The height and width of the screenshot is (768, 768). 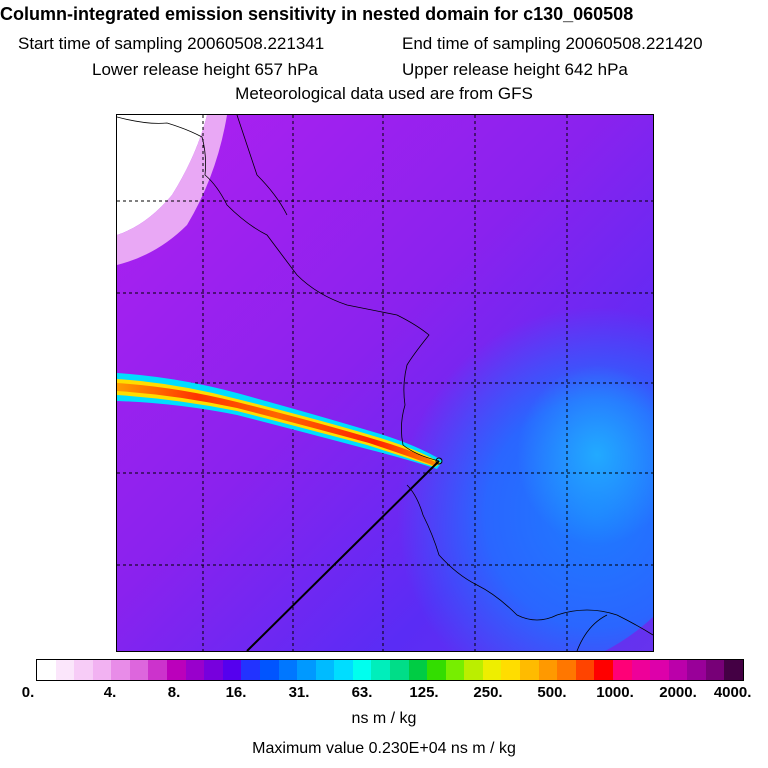 I want to click on plume-middle, so click(x=279, y=423).